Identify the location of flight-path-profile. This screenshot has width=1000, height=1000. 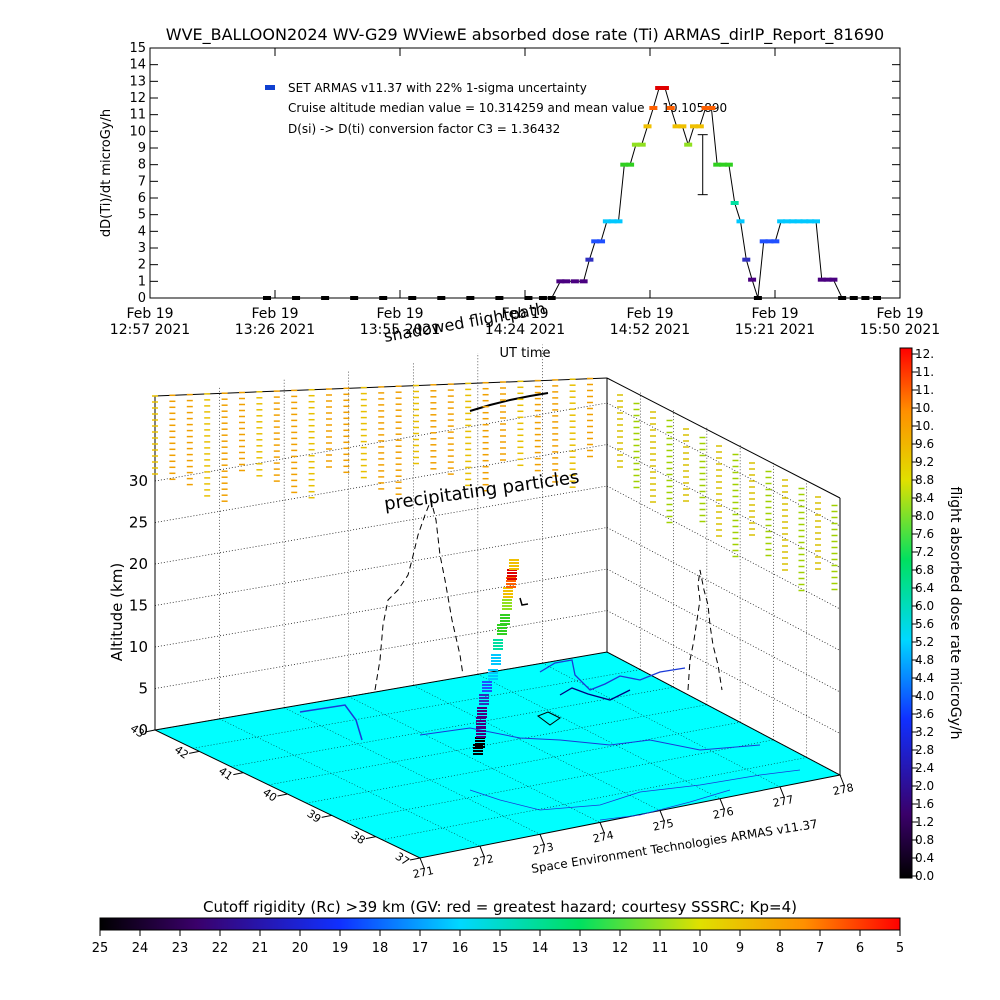
(501, 657).